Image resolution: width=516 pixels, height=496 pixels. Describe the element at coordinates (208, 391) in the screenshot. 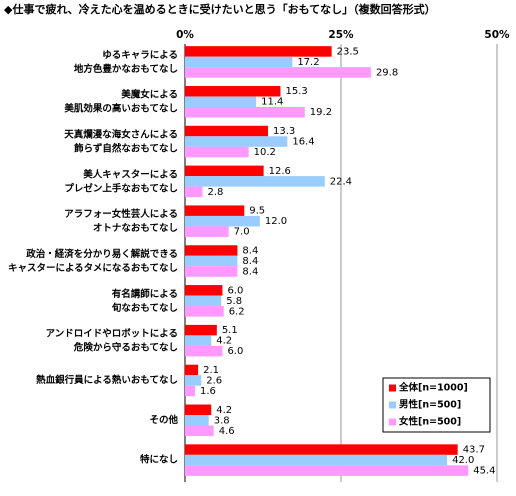

I see `value-label: 1.6` at that location.